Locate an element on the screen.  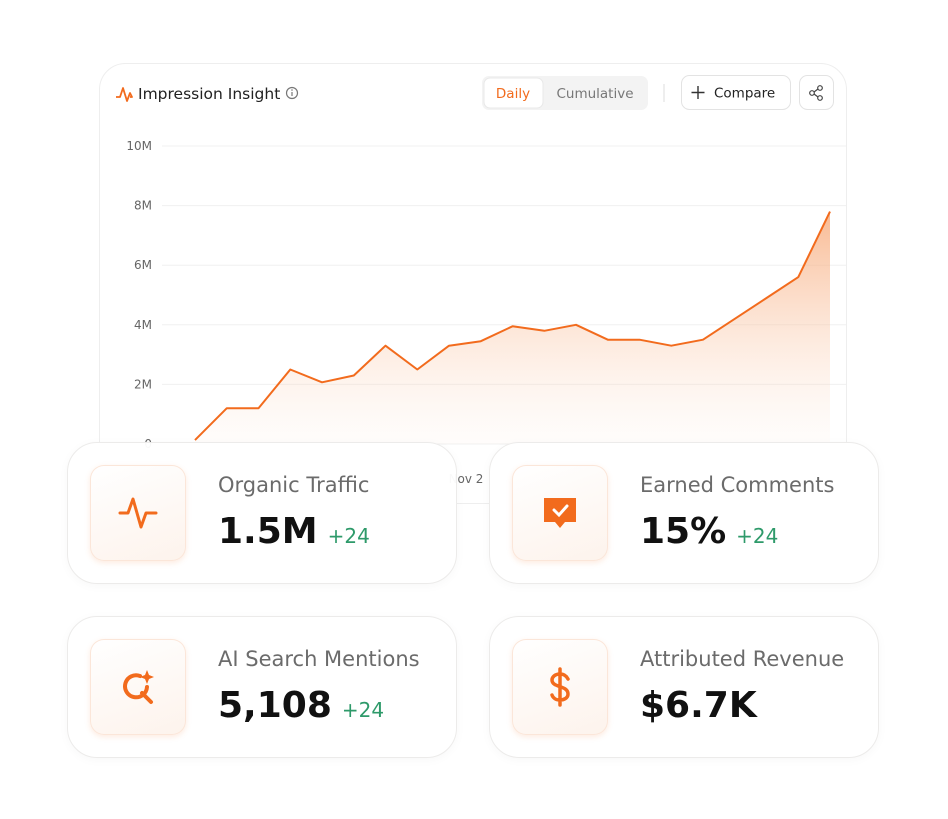
metric-card: Earned Comments 15% +24 is located at coordinates (684, 513).